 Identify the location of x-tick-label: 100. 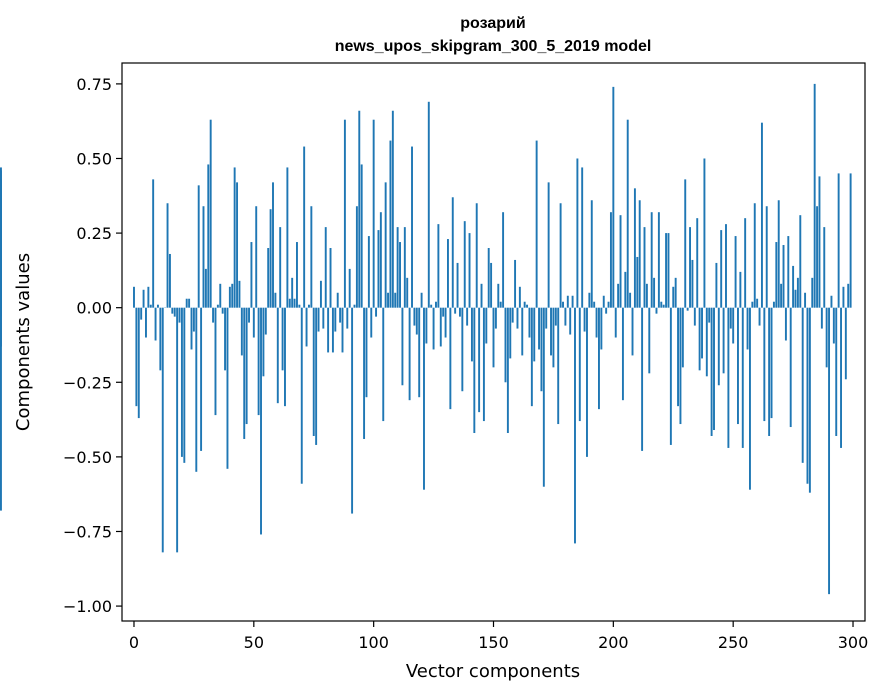
(373, 642).